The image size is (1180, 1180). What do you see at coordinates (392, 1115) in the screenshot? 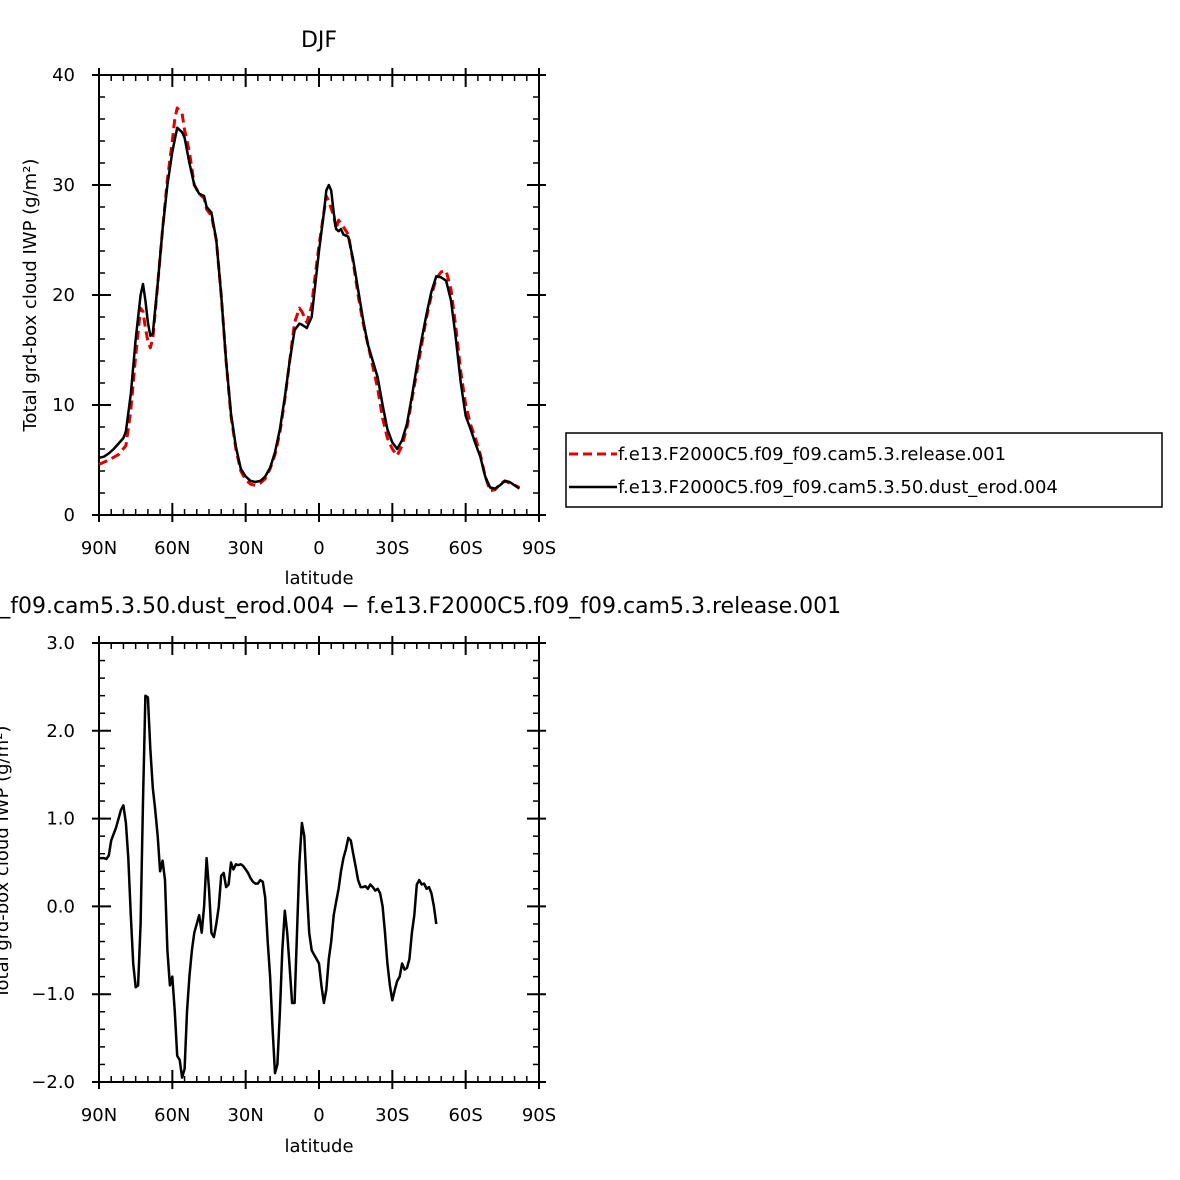
I see `bottom-x-tick-label: 30S` at bounding box center [392, 1115].